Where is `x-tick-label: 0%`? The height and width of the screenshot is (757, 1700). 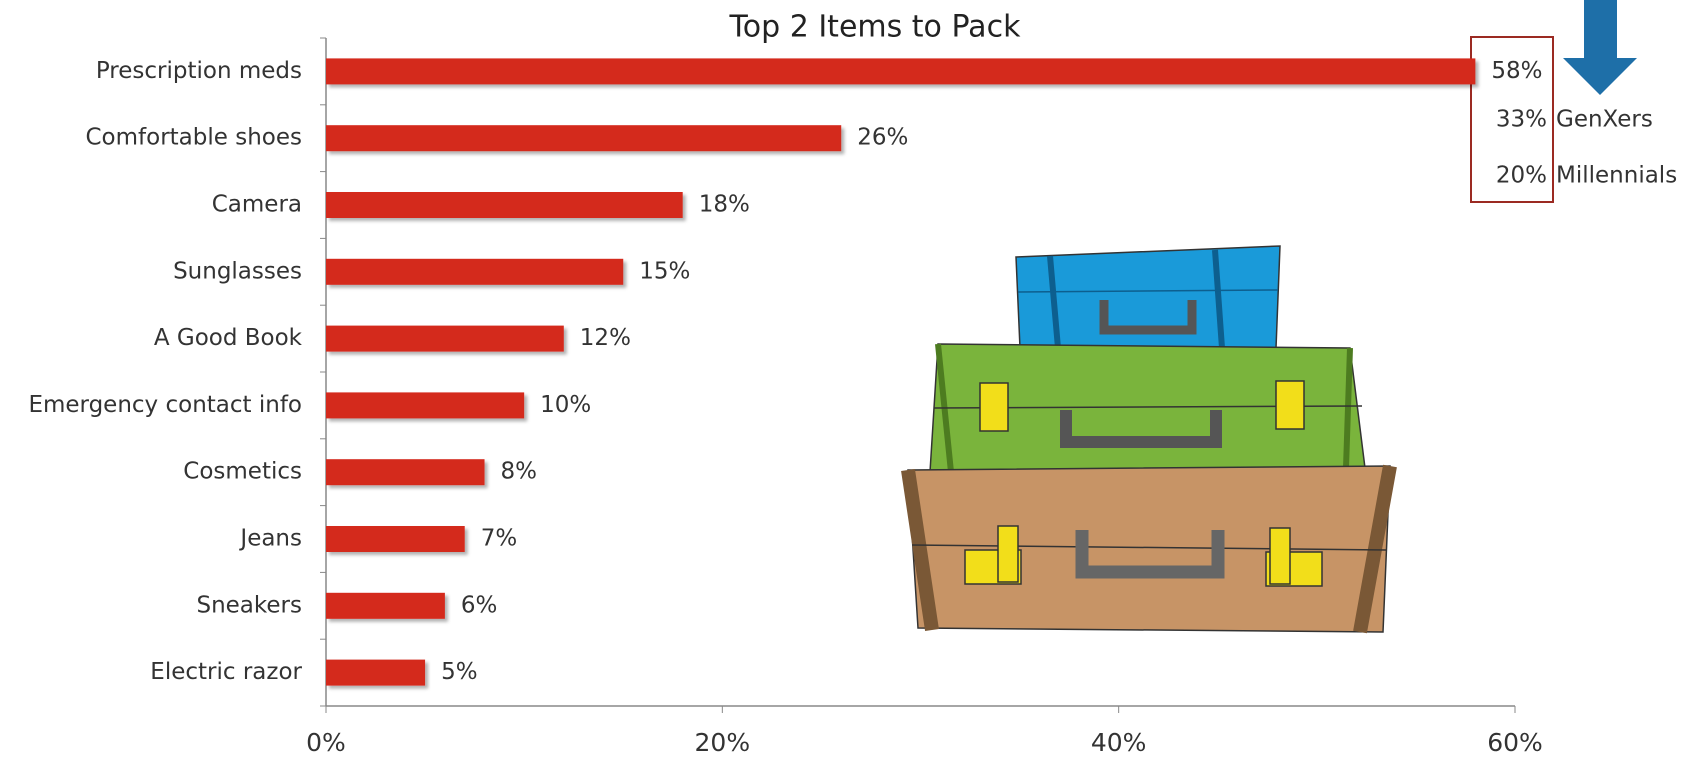 x-tick-label: 0% is located at coordinates (326, 742).